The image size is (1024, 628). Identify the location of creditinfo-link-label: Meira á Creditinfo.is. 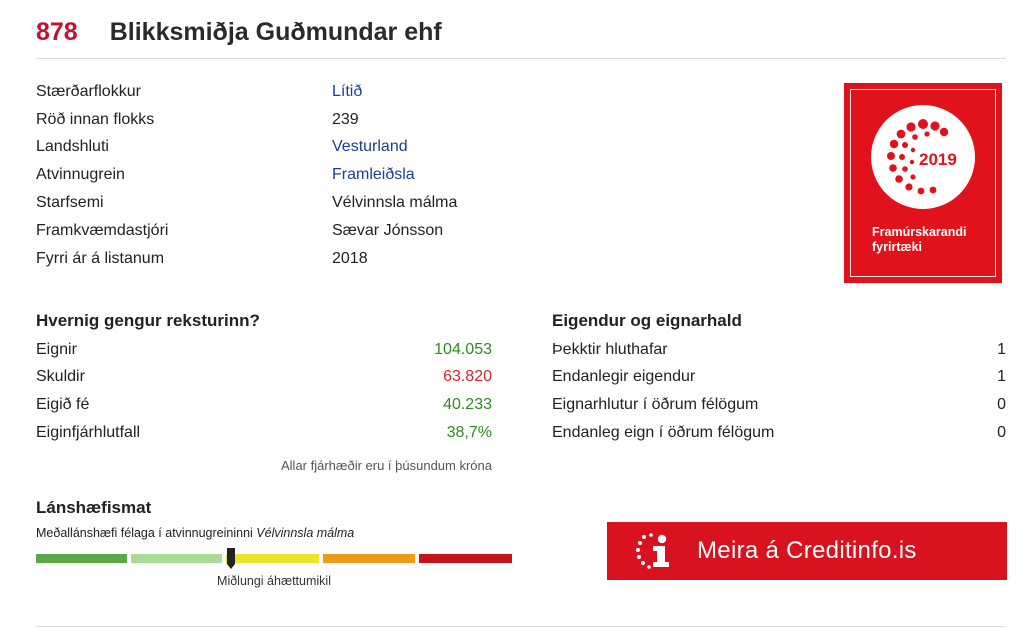
(807, 550).